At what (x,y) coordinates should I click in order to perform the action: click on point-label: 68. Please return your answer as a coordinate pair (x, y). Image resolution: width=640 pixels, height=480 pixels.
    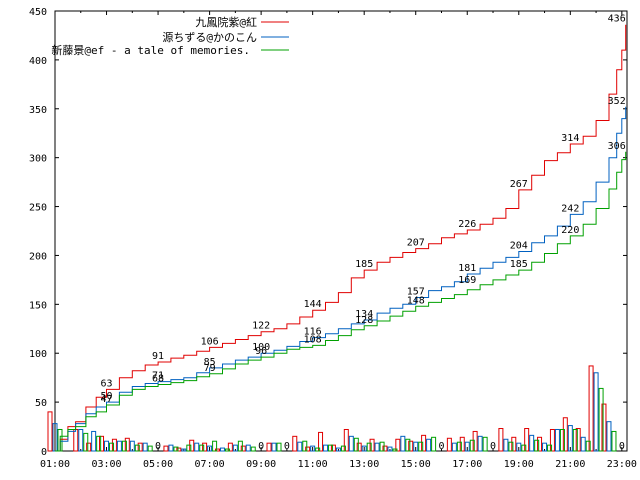
    Looking at the image, I should click on (158, 379).